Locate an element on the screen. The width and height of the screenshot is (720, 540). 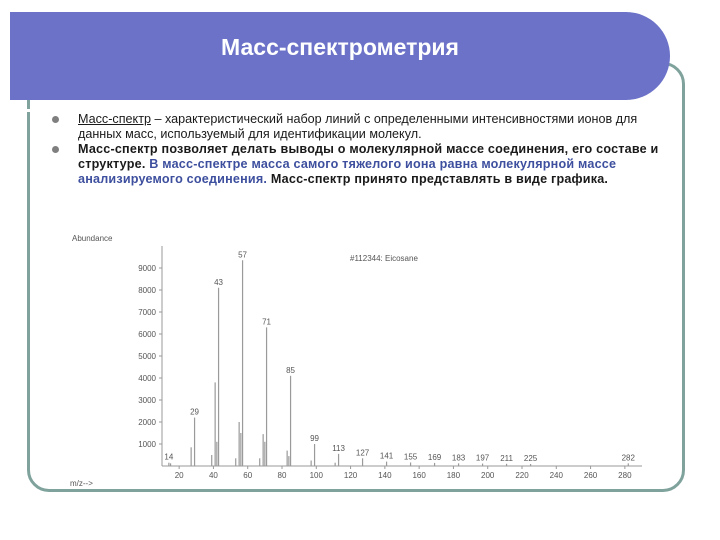
peak-label: 43 is located at coordinates (218, 282).